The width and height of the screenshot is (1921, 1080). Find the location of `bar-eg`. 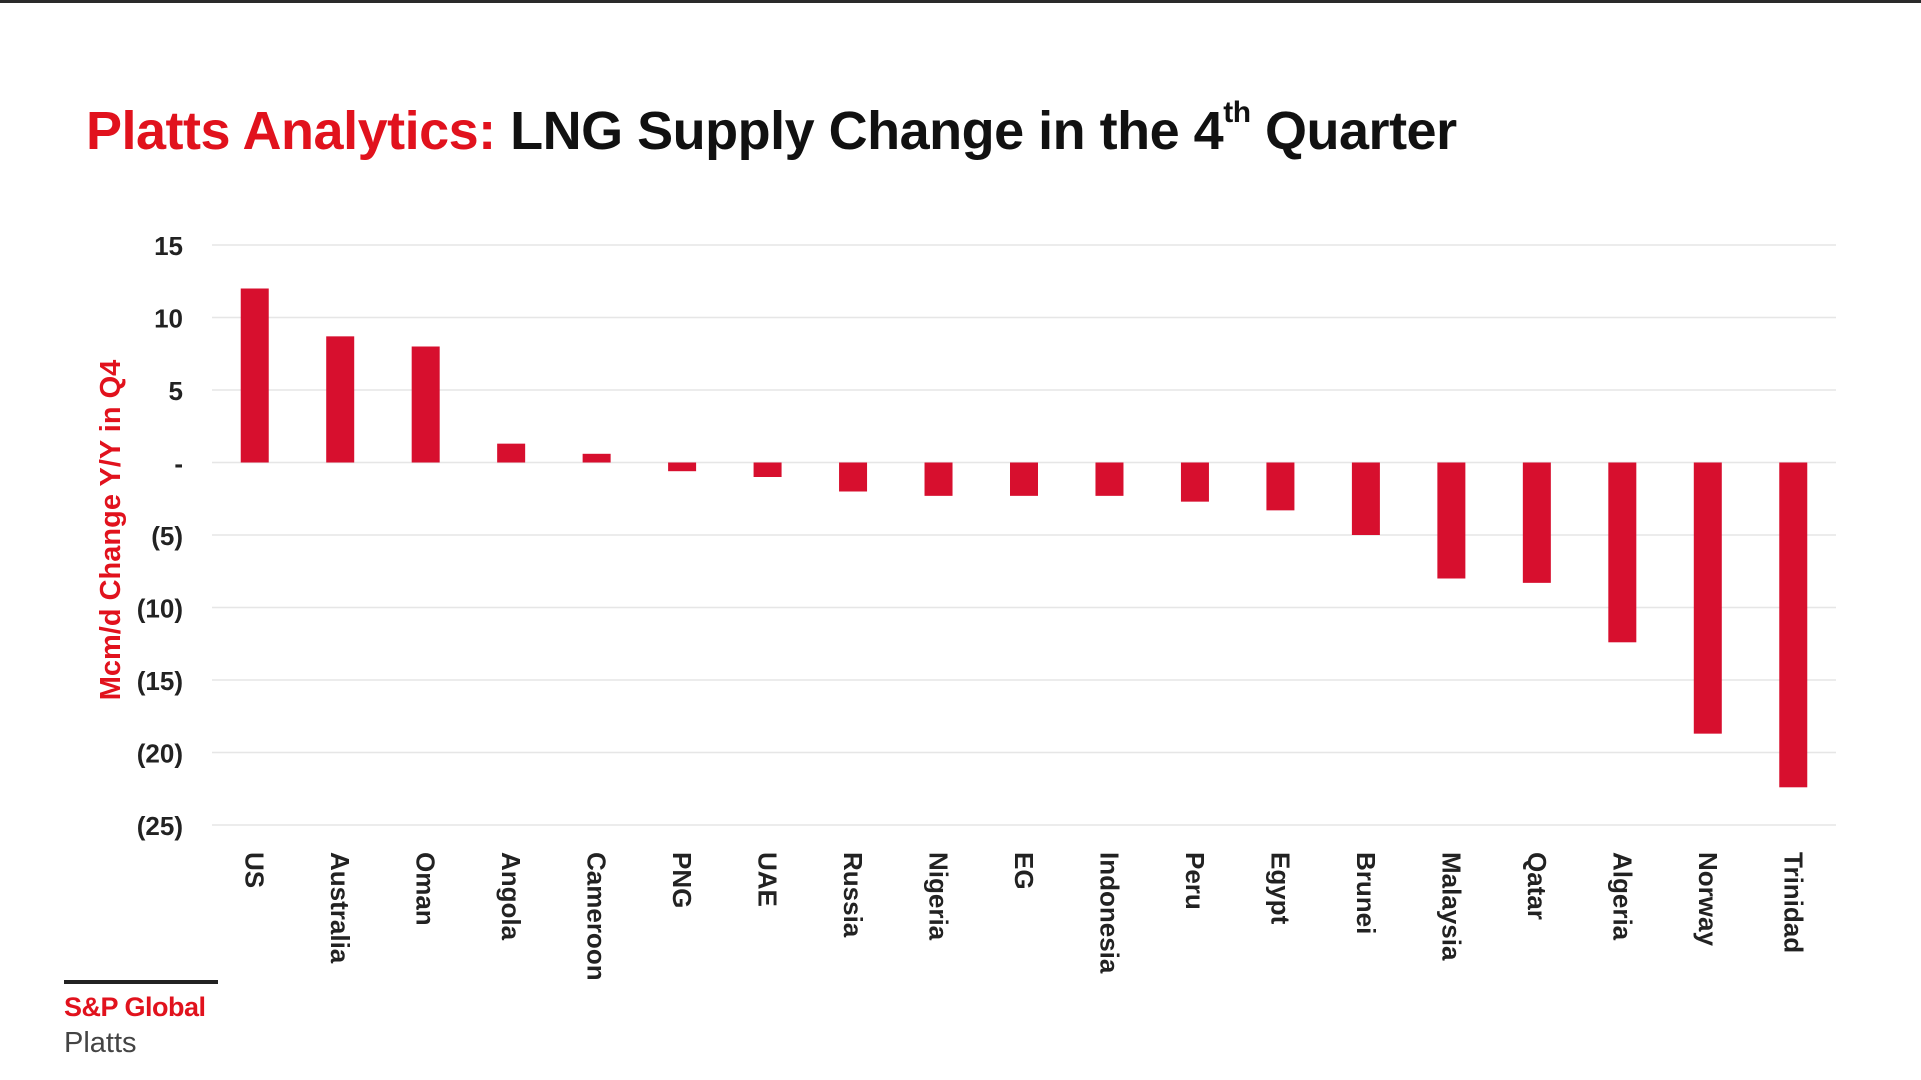

bar-eg is located at coordinates (1024, 479).